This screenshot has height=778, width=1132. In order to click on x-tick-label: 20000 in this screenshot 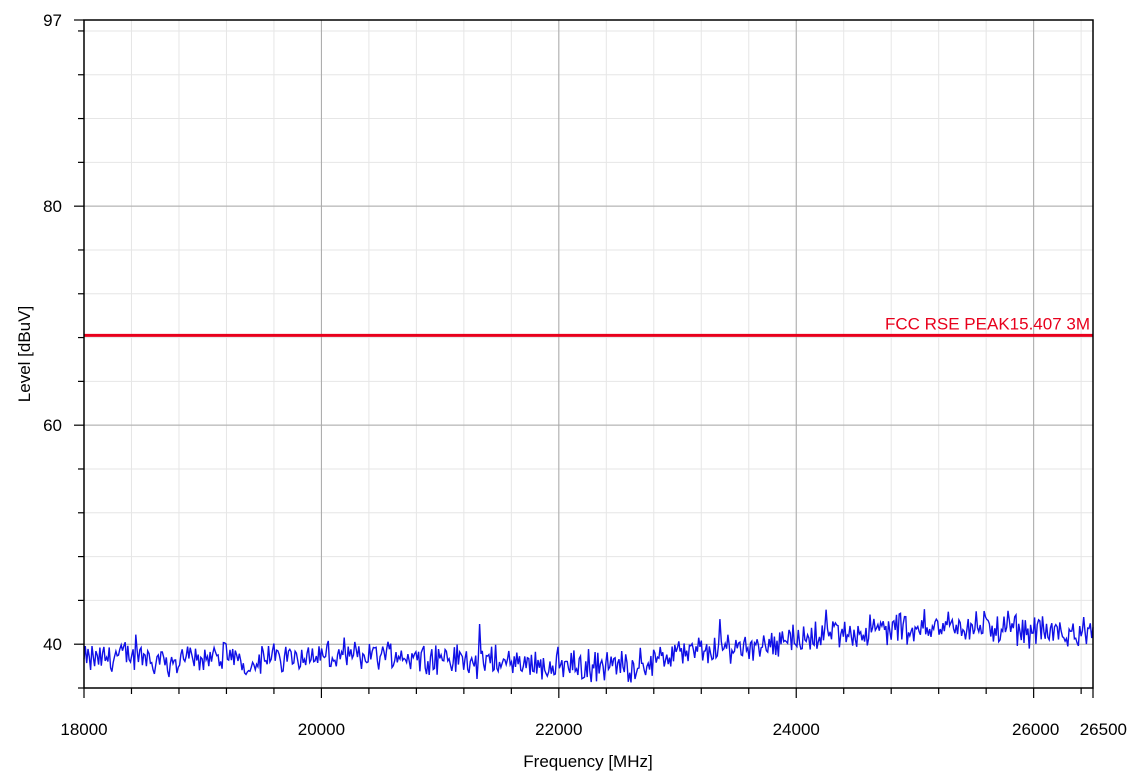, I will do `click(321, 729)`.